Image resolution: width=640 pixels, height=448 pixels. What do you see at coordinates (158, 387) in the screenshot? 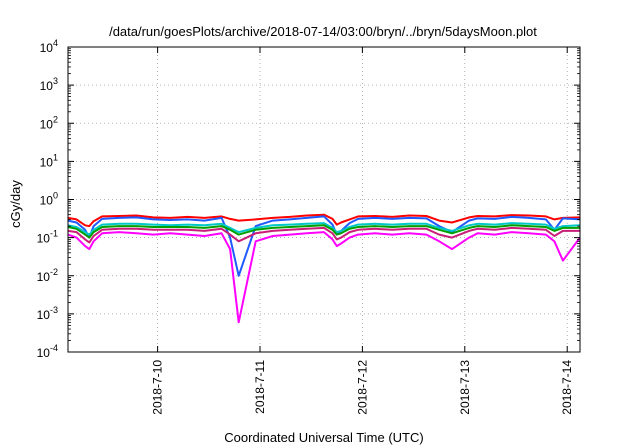
I see `x-tick-label: 2018-7-10` at bounding box center [158, 387].